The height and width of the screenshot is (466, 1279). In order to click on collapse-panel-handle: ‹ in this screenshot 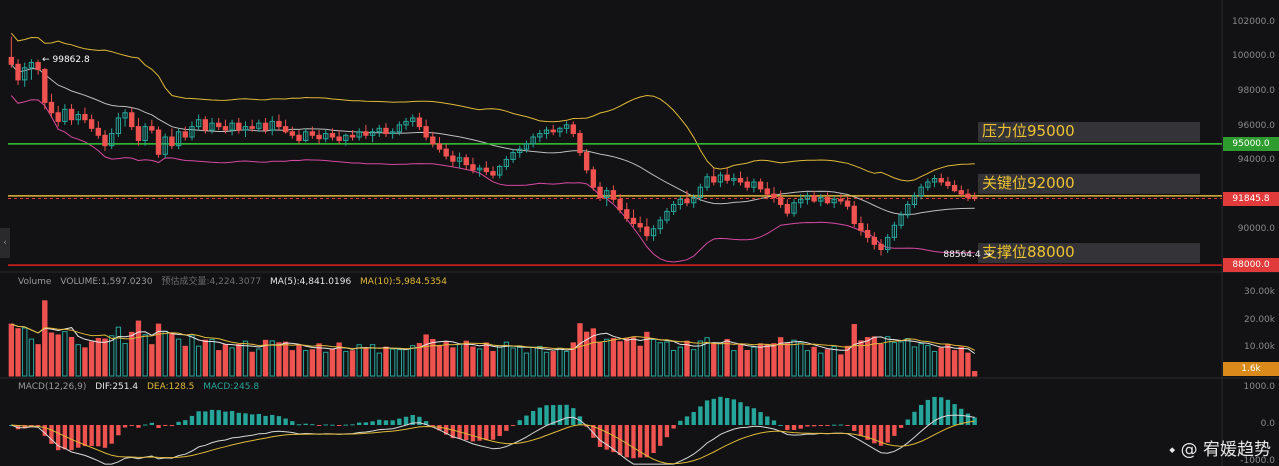, I will do `click(5, 243)`.